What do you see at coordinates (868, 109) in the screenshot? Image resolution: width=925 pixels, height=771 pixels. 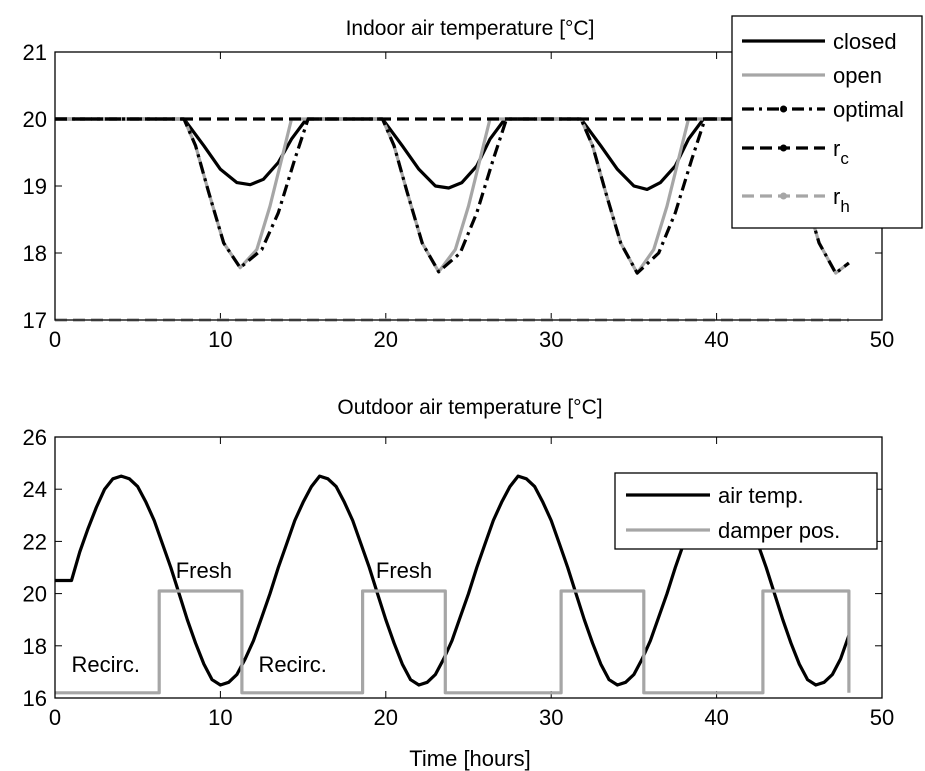 I see `legend-label: optimal` at bounding box center [868, 109].